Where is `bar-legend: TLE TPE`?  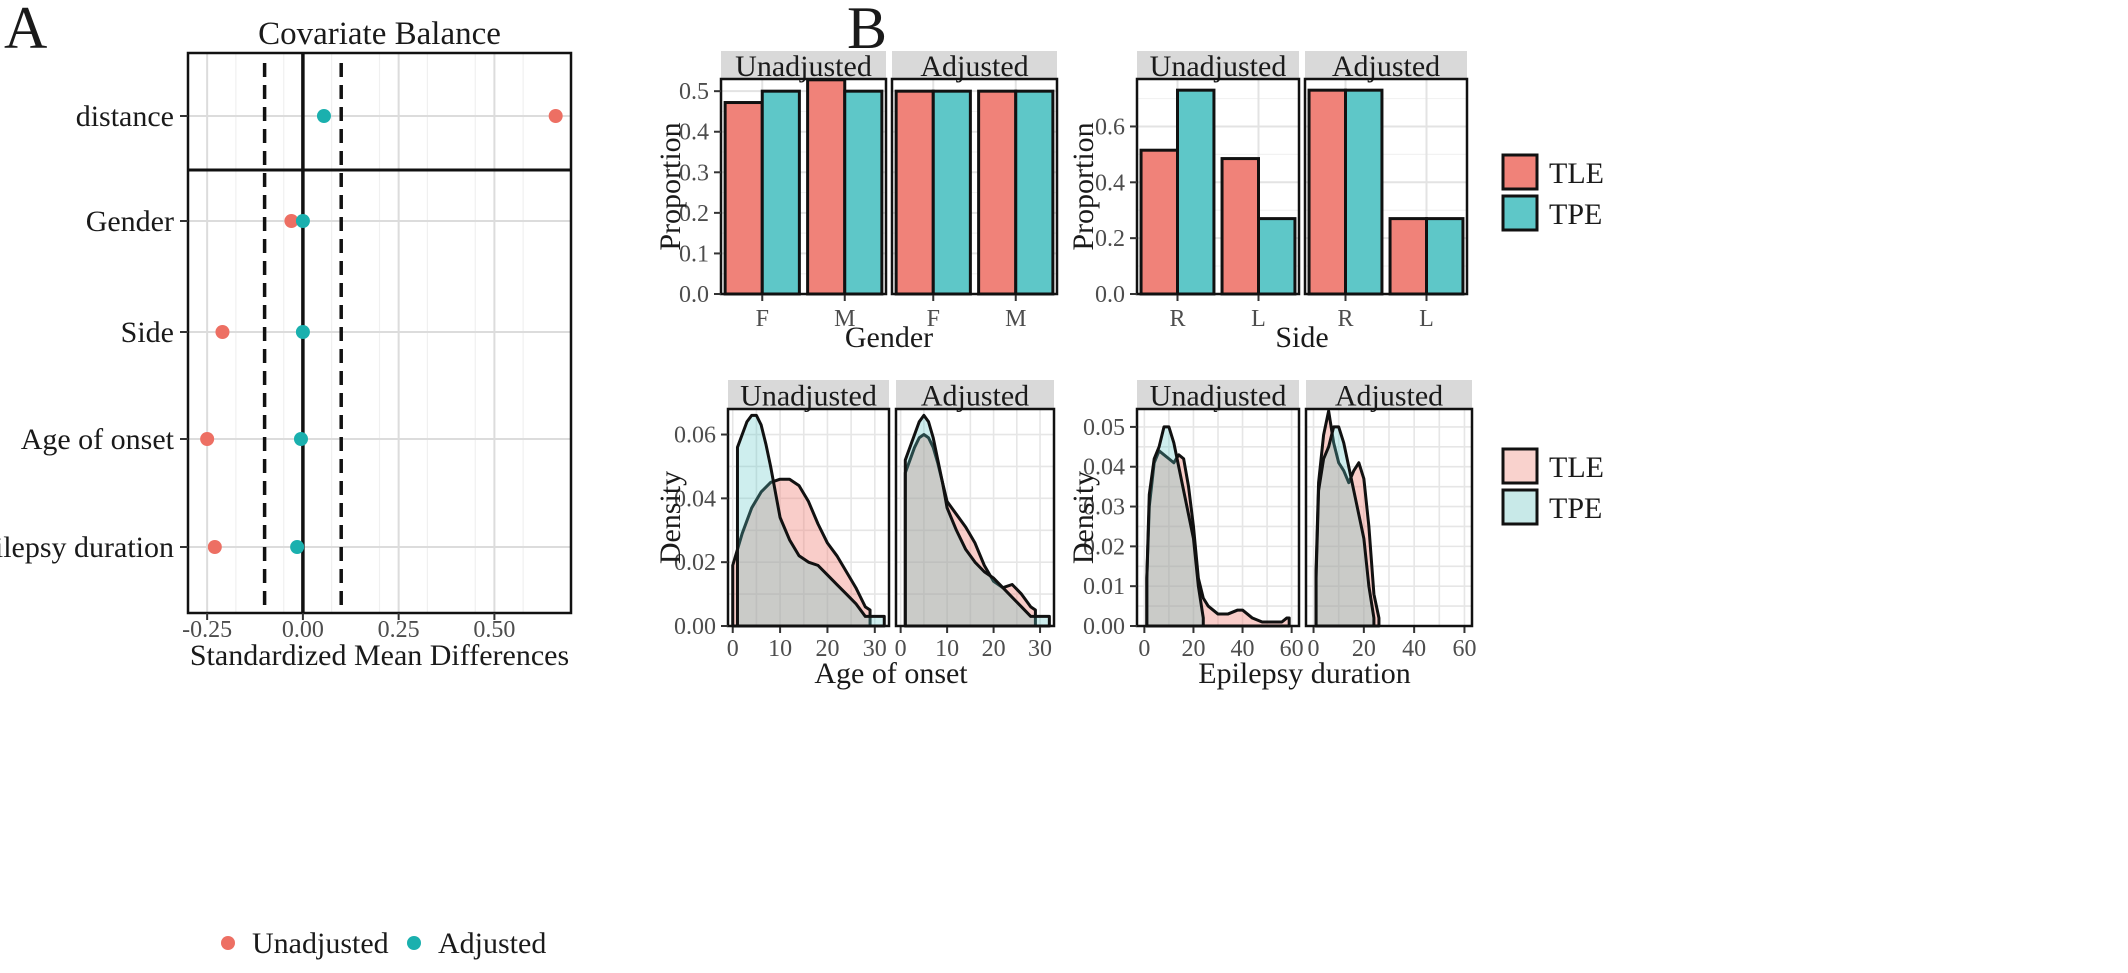
bar-legend: TLE TPE is located at coordinates (1552, 192).